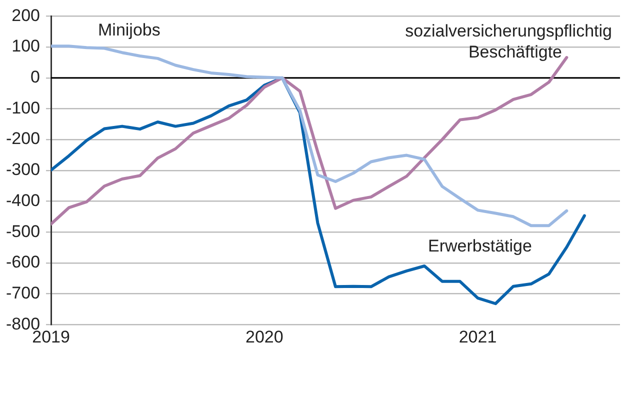  I want to click on y-tick-label: 100, so click(26, 46).